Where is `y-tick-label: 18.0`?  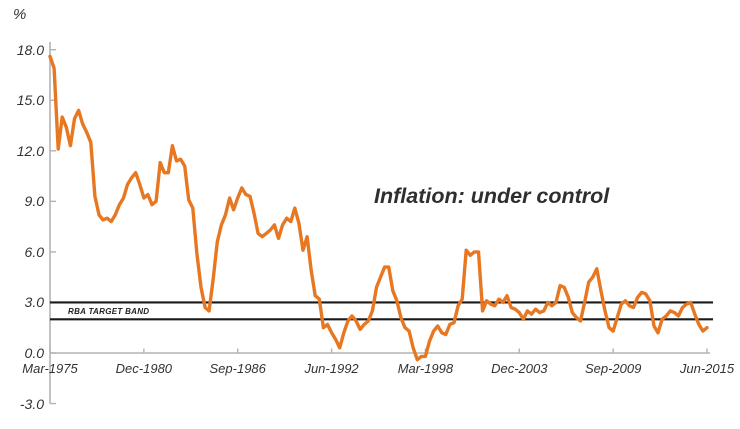
y-tick-label: 18.0 is located at coordinates (30, 49).